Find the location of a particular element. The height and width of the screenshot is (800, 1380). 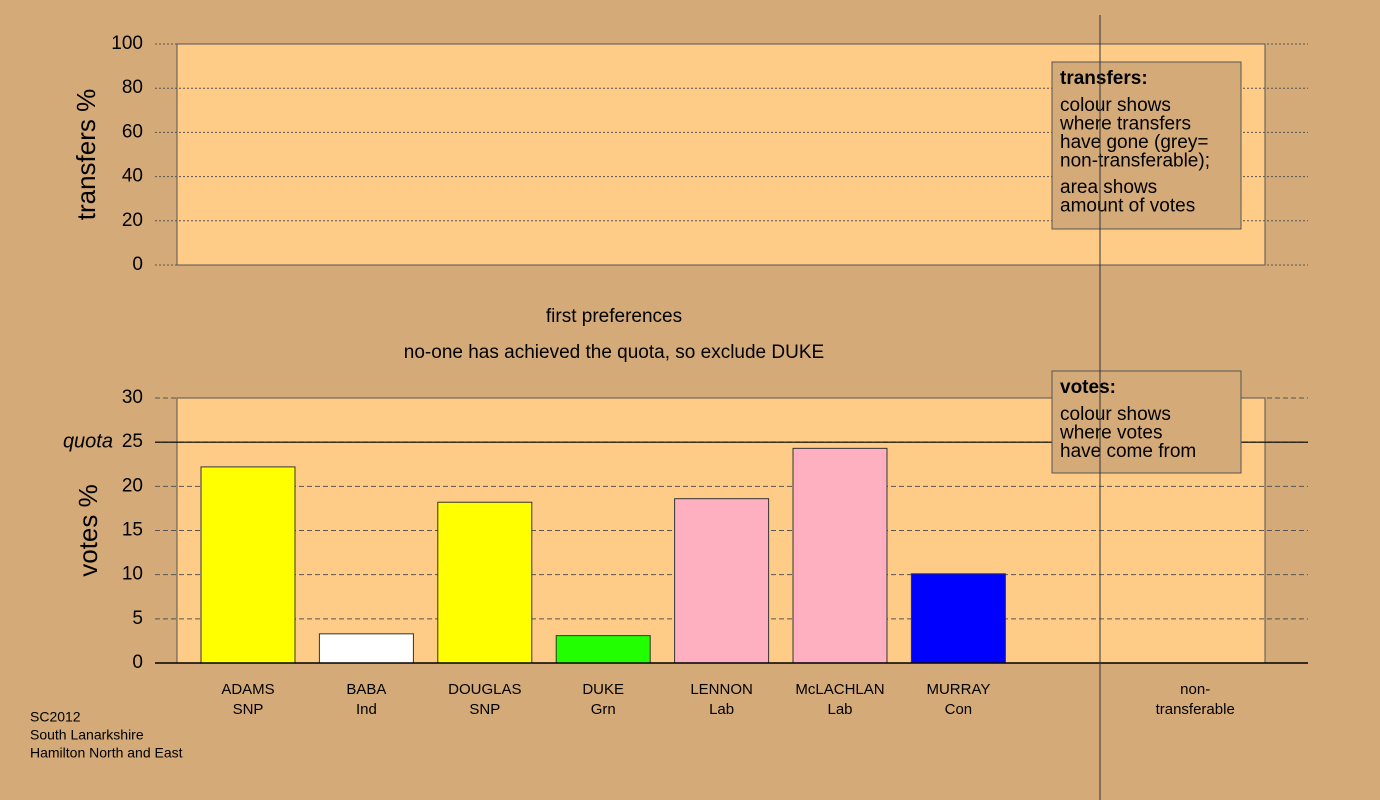

x-tick-label: DOUGLAS is located at coordinates (484, 689).